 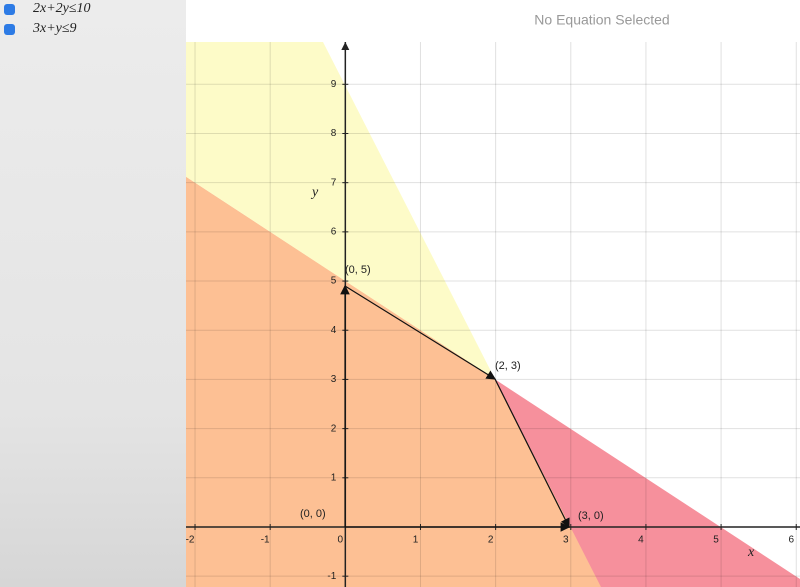 What do you see at coordinates (62, 8) in the screenshot?
I see `equation: 2x+2y≤10` at bounding box center [62, 8].